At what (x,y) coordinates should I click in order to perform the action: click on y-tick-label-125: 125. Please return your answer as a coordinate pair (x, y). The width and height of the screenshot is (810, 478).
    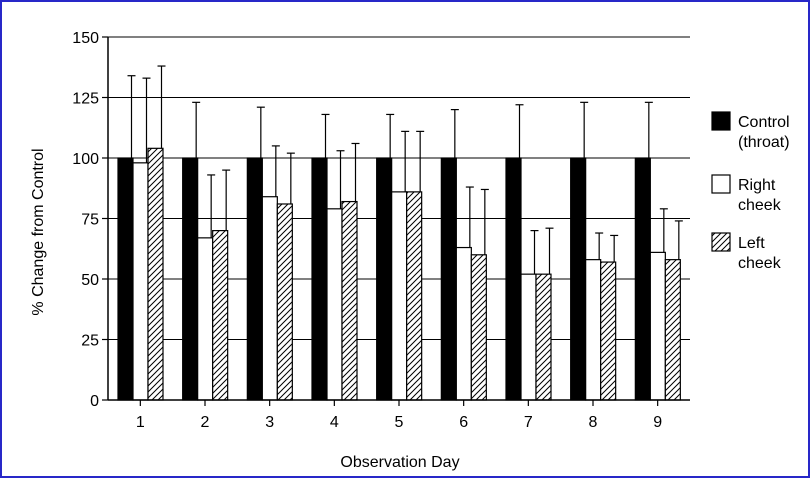
    Looking at the image, I should click on (85, 99).